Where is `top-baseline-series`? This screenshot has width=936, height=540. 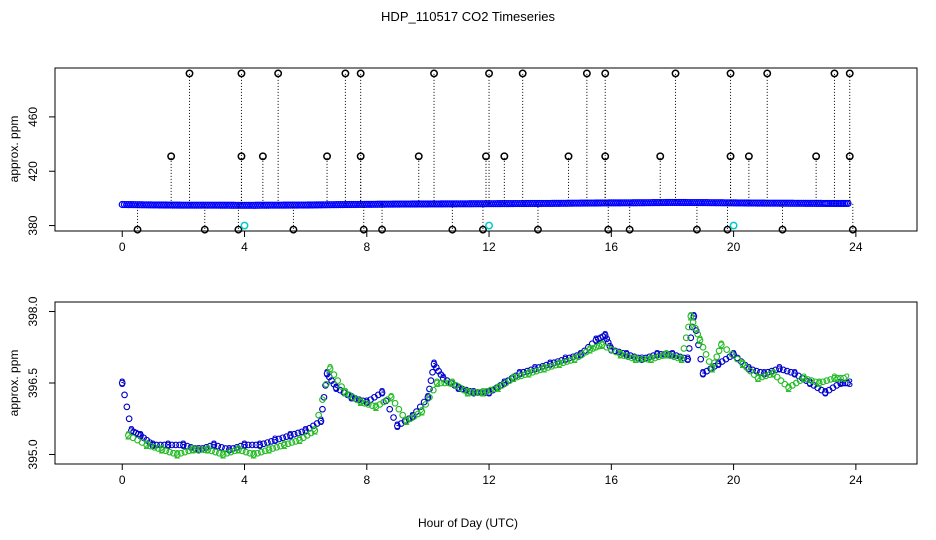
top-baseline-series is located at coordinates (485, 203).